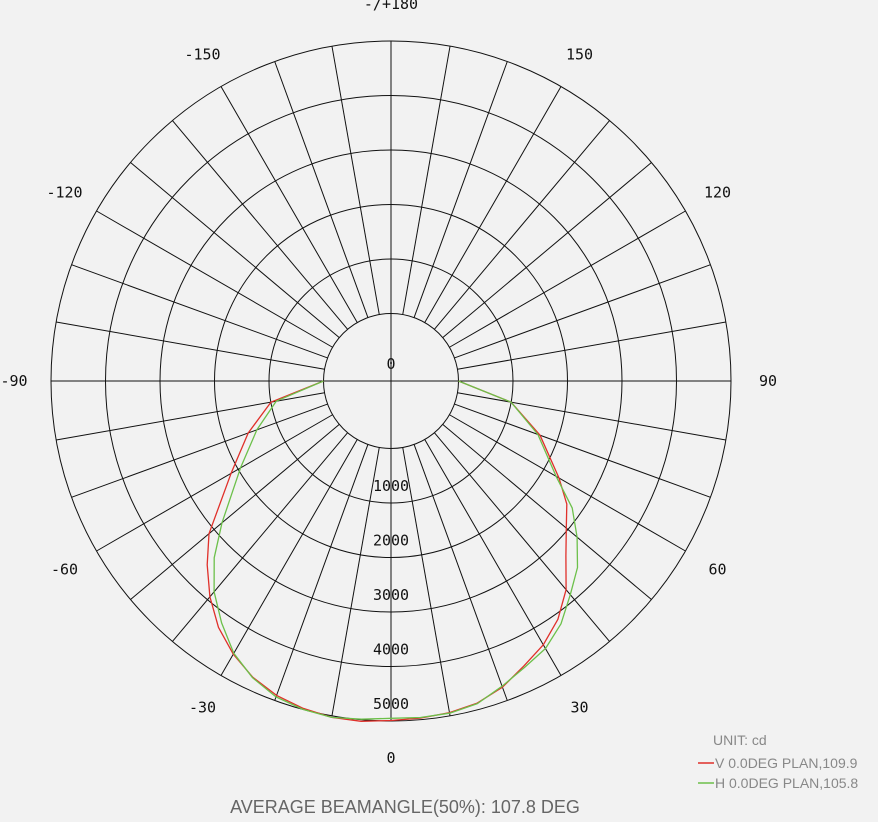 The height and width of the screenshot is (822, 878). Describe the element at coordinates (390, 758) in the screenshot. I see `angle-label: 0` at that location.